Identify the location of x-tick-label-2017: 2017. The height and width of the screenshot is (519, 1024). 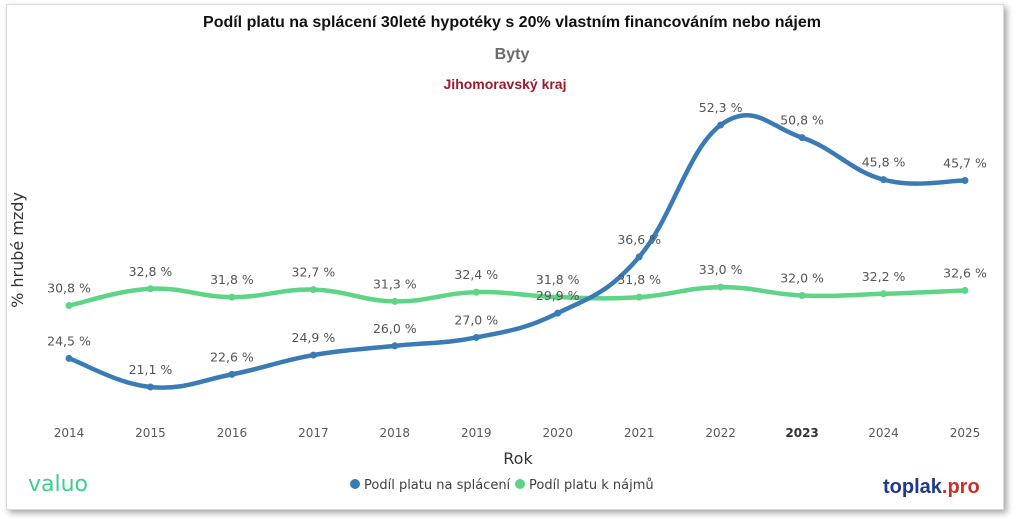
(313, 433).